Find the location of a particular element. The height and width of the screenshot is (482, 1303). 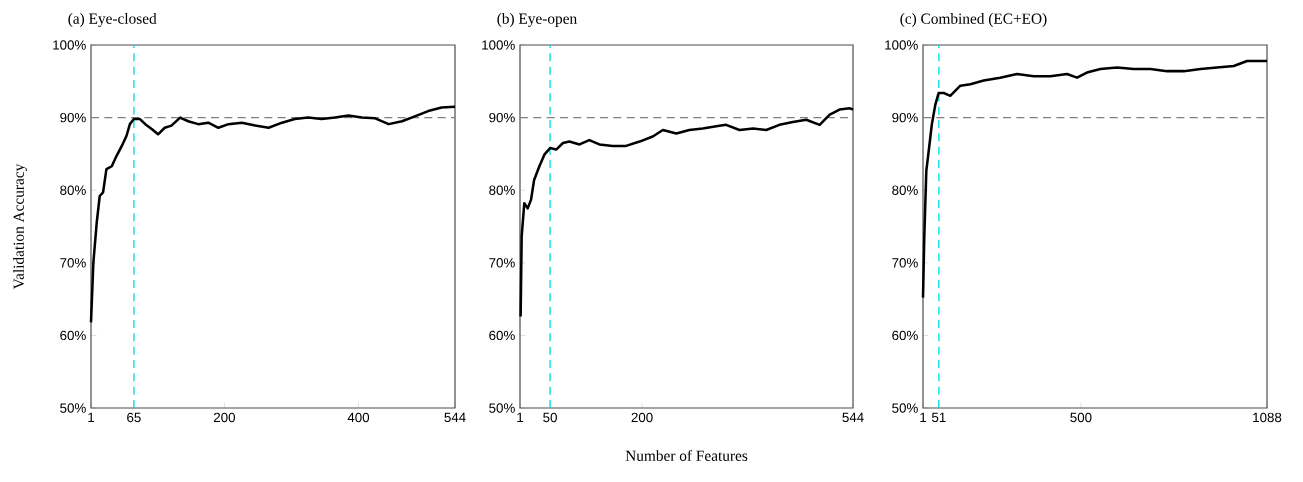

x-tick-label: 1088 is located at coordinates (1267, 417).